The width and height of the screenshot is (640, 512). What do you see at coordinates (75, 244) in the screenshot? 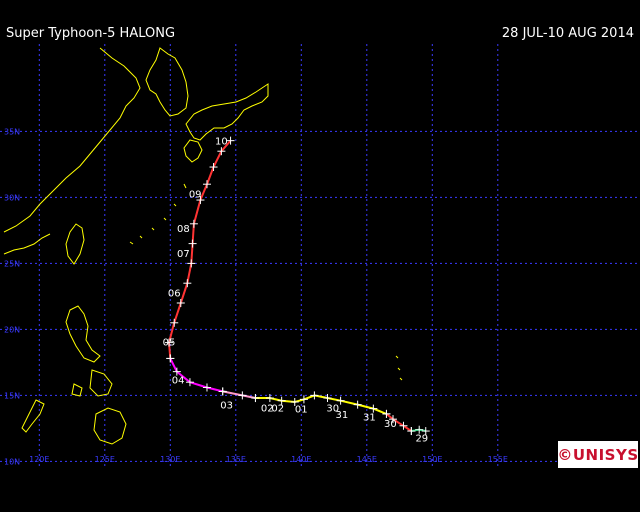
I see `taiwan-outline` at bounding box center [75, 244].